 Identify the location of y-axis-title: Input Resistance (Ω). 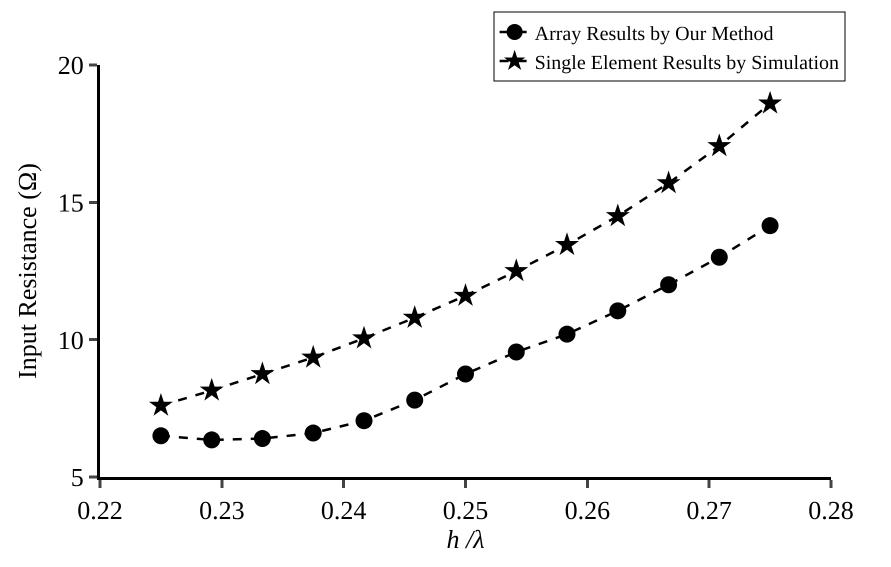
(27, 271).